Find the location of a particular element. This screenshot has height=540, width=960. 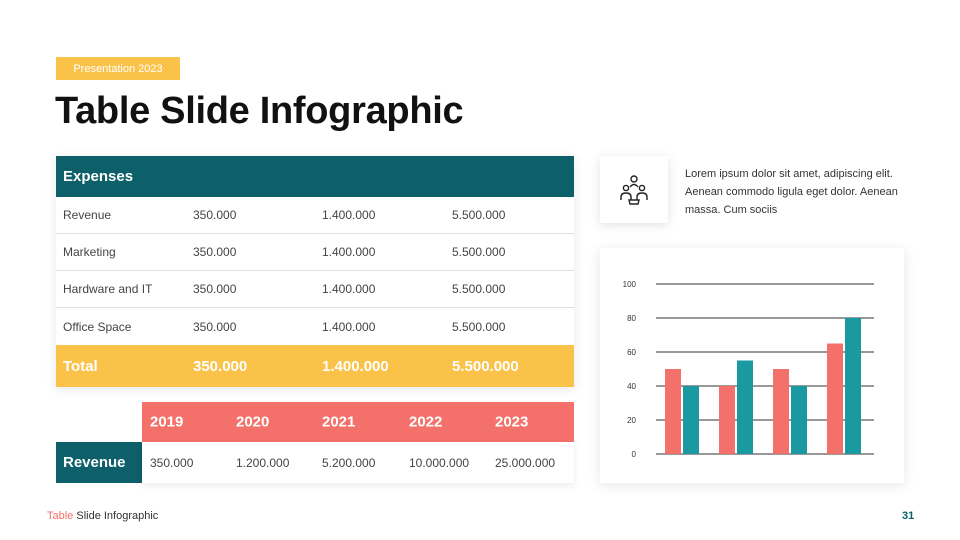

bar-chart-card: 0 20 40 60 80 100 is located at coordinates (752, 365).